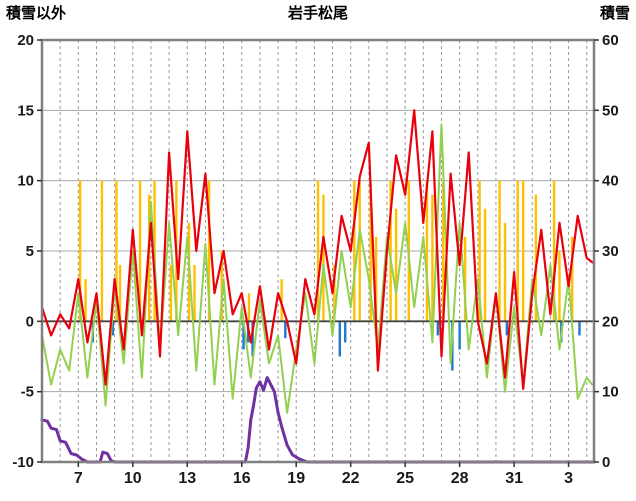 The image size is (636, 501). What do you see at coordinates (610, 251) in the screenshot?
I see `svg-text: 30` at bounding box center [610, 251].